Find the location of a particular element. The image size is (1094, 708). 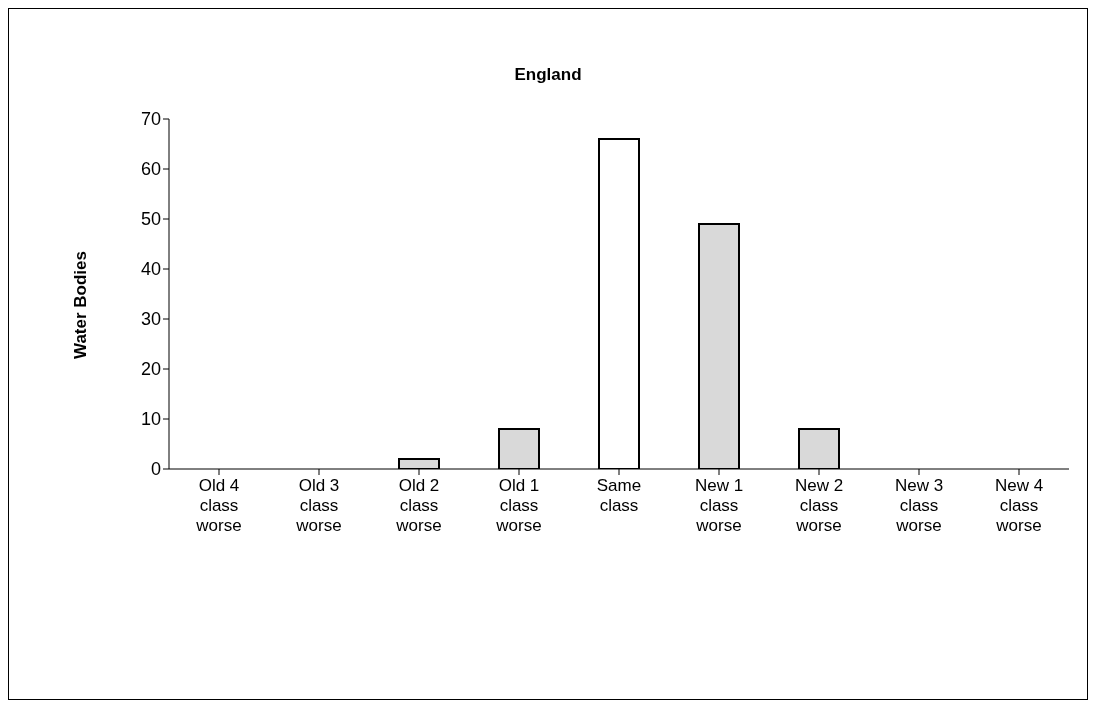

x-tick-label: Old 2 class worse is located at coordinates (418, 505).